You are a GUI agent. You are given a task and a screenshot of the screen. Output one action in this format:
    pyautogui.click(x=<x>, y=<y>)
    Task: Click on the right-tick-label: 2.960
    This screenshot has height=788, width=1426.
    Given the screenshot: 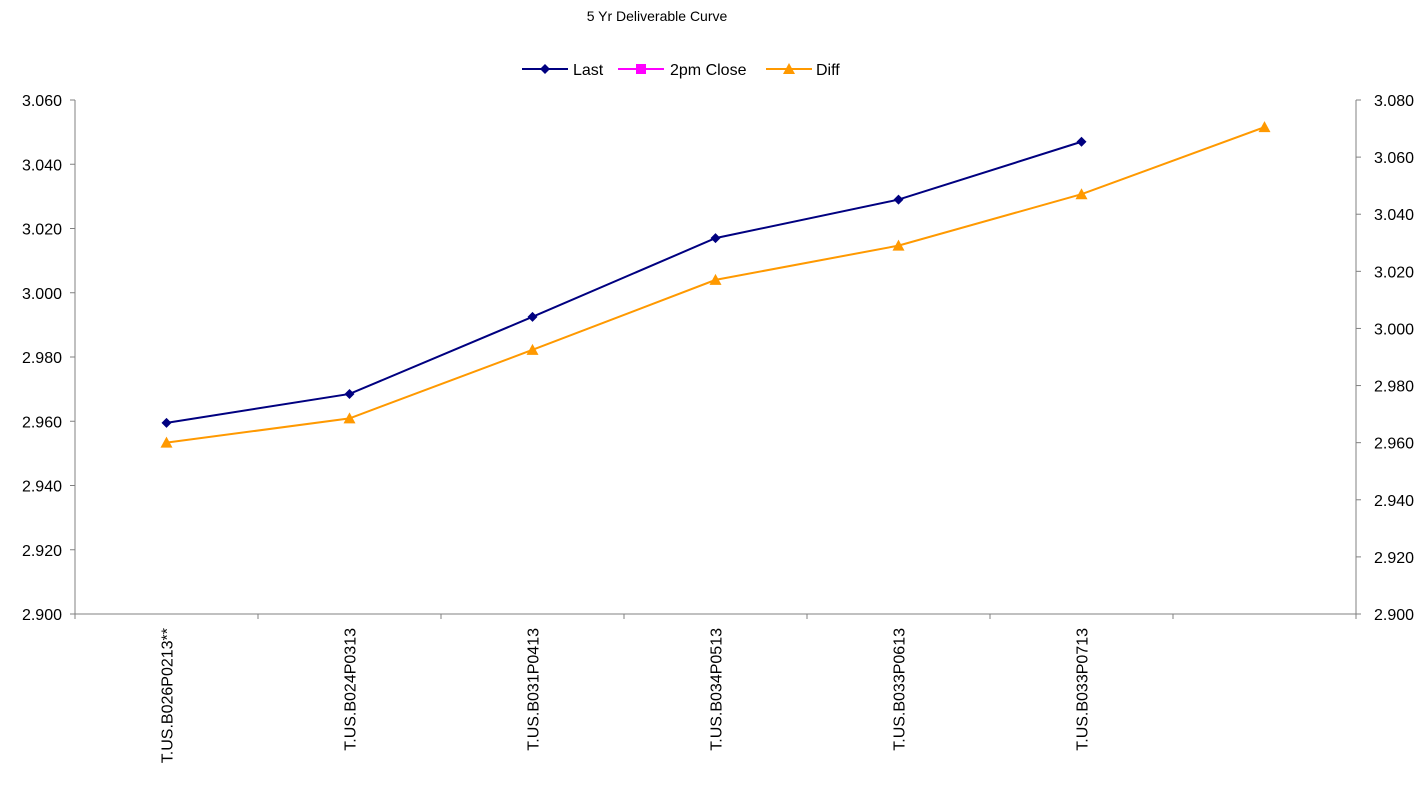 What is the action you would take?
    pyautogui.click(x=1394, y=444)
    